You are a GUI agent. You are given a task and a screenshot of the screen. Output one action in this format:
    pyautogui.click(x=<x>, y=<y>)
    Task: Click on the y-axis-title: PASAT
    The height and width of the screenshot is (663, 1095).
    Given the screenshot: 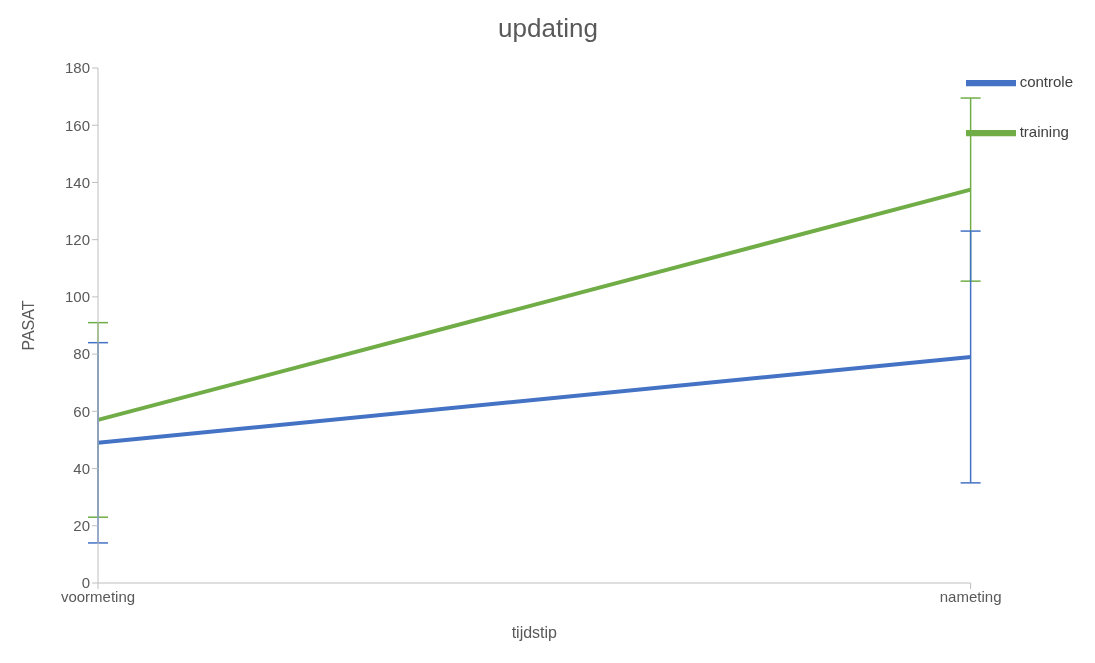 What is the action you would take?
    pyautogui.click(x=28, y=325)
    